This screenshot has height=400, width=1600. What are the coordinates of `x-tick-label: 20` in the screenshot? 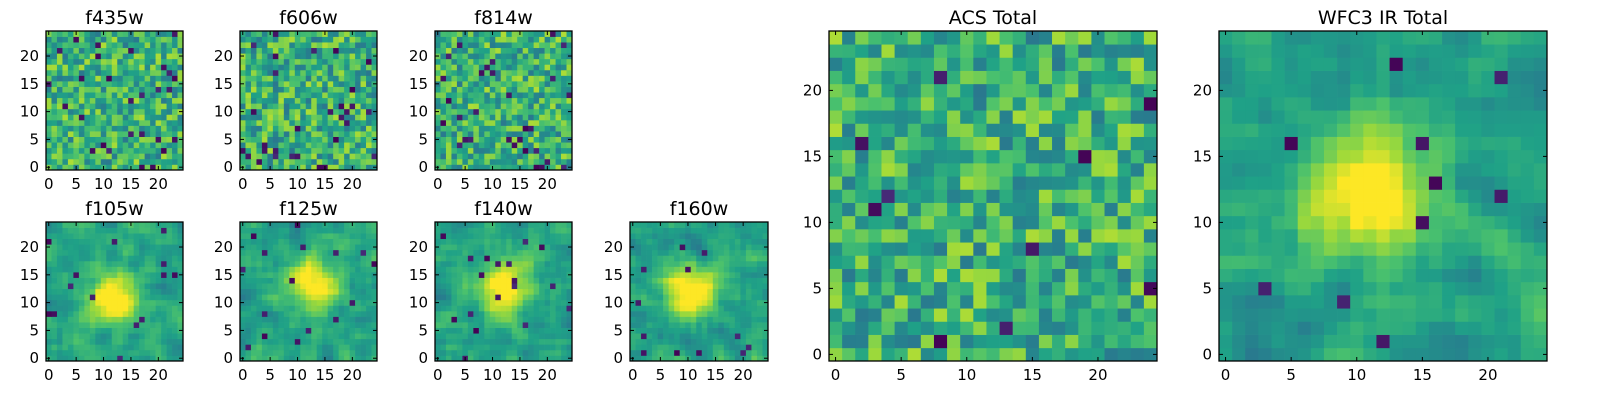 It's located at (547, 184).